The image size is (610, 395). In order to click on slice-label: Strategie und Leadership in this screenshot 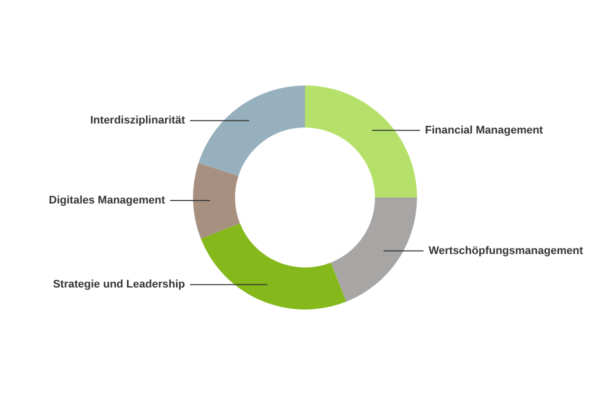, I will do `click(119, 284)`.